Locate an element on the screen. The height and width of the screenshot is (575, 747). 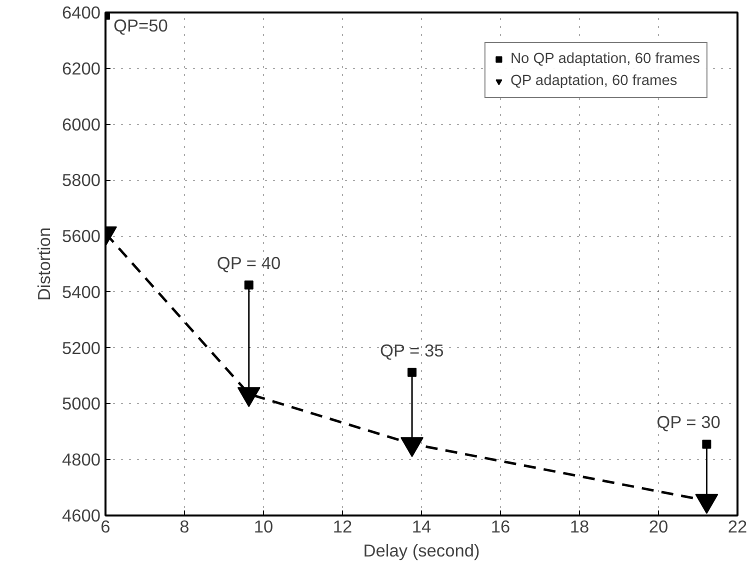
y-tick-label: 5600 is located at coordinates (81, 236).